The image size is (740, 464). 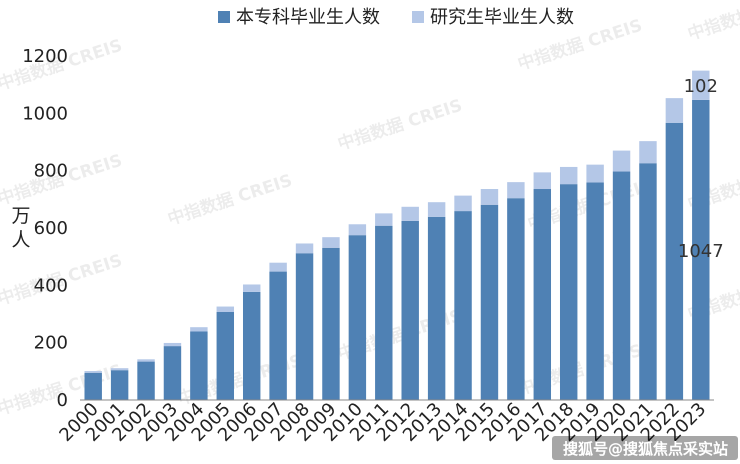 What do you see at coordinates (199, 329) in the screenshot?
I see `bar-2004-s1` at bounding box center [199, 329].